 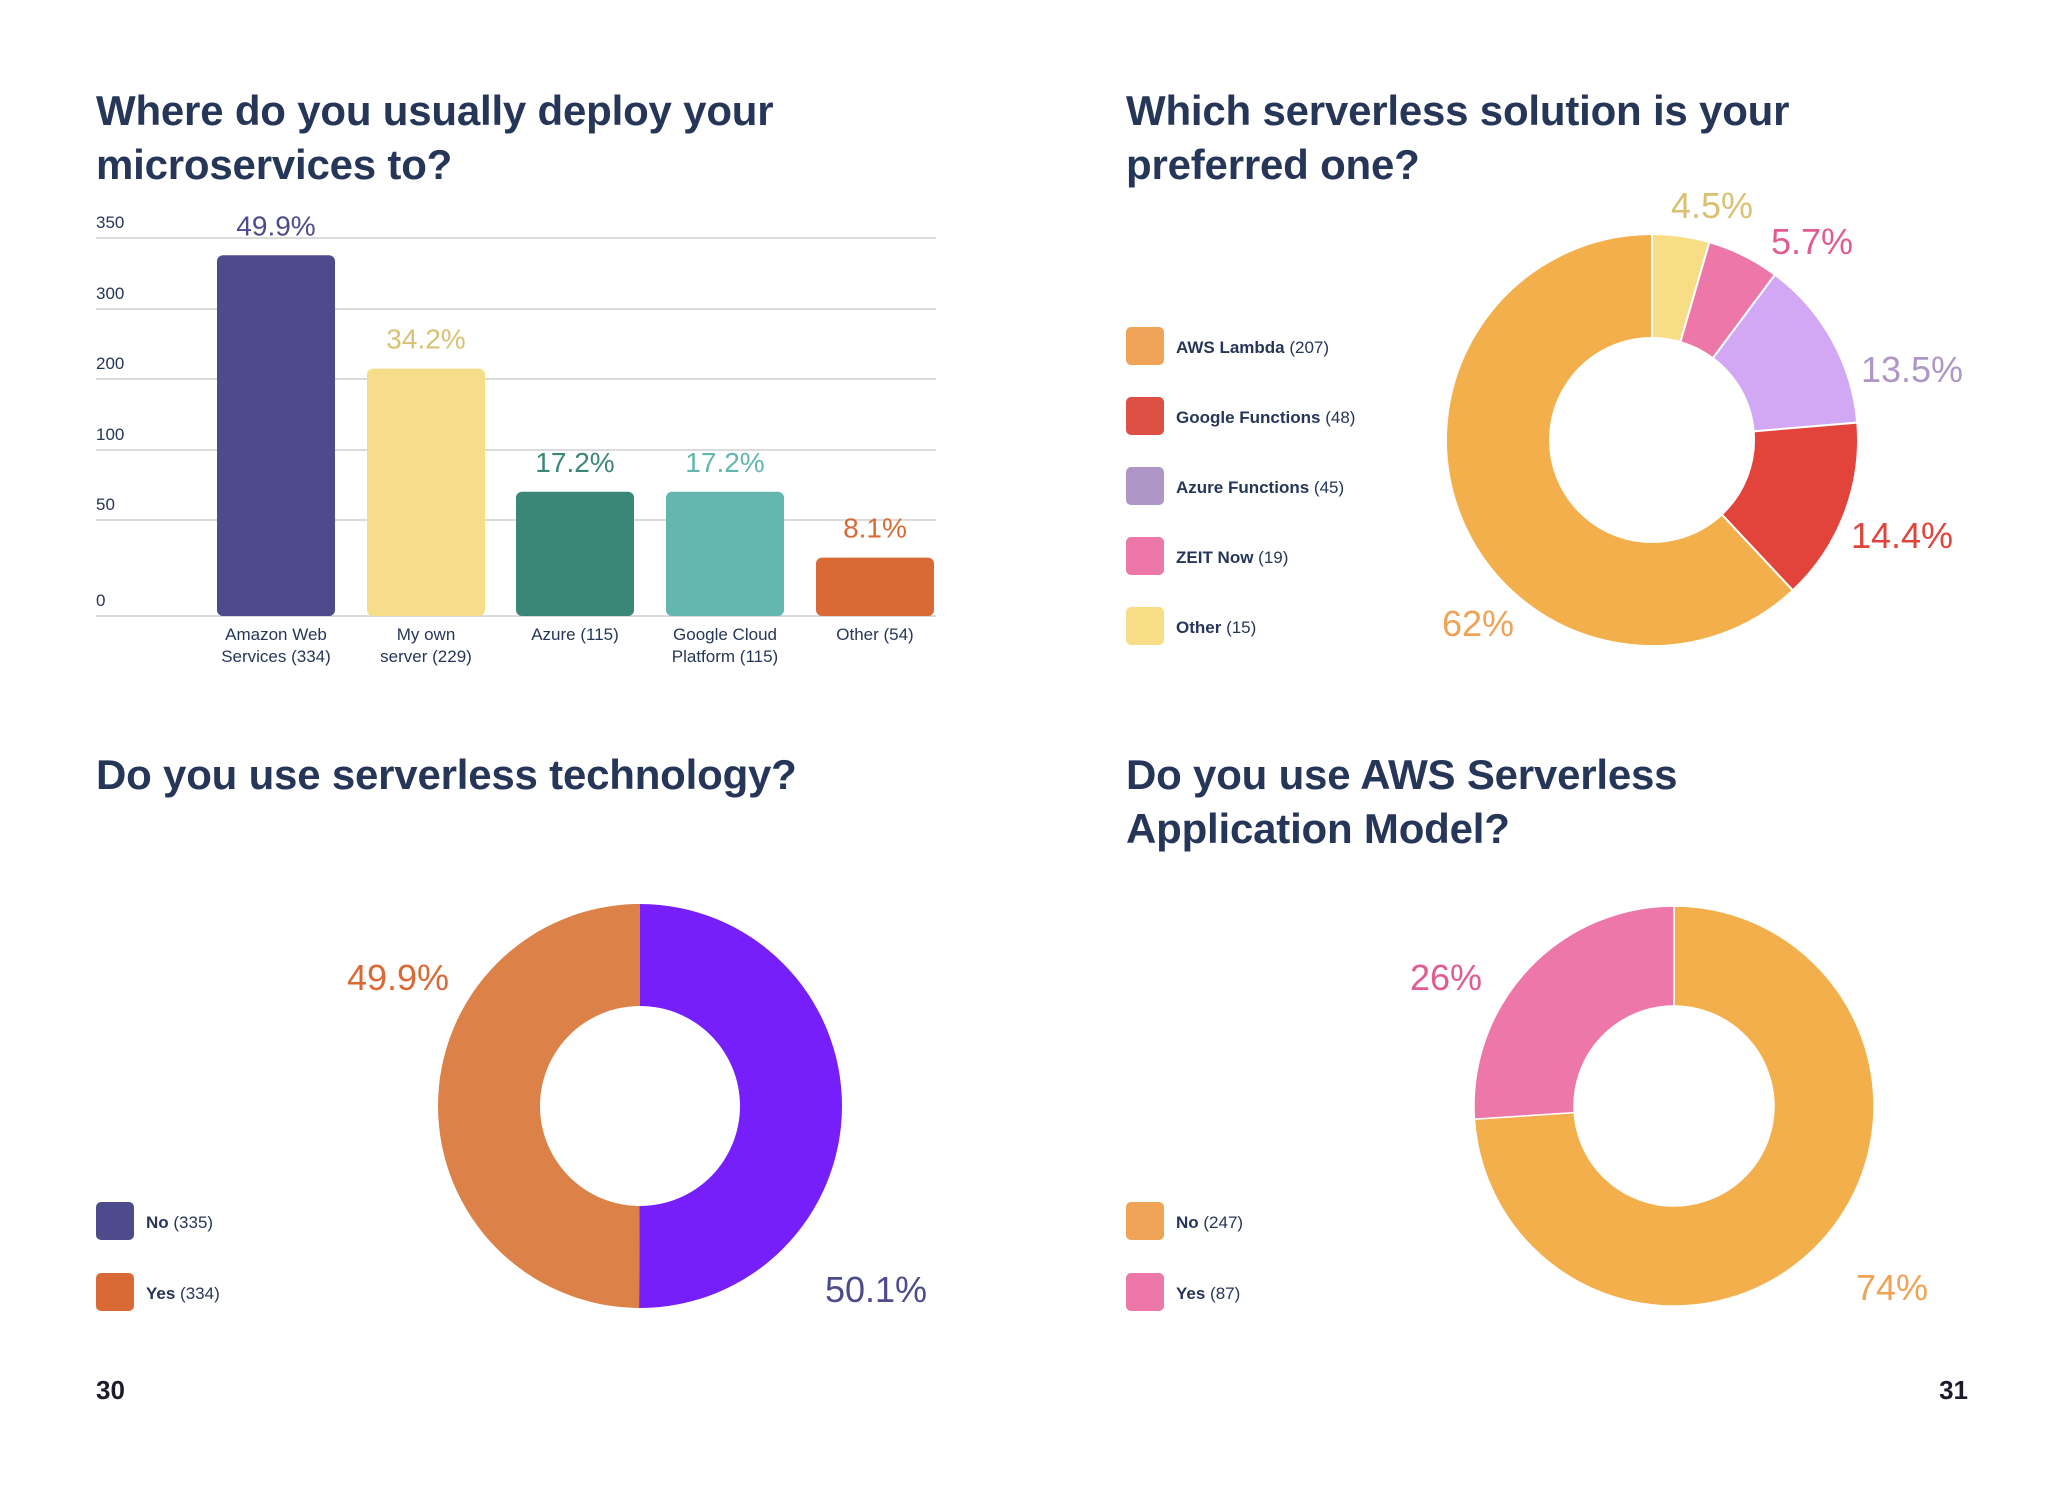 What do you see at coordinates (275, 225) in the screenshot?
I see `bar-value-label: 49.9%` at bounding box center [275, 225].